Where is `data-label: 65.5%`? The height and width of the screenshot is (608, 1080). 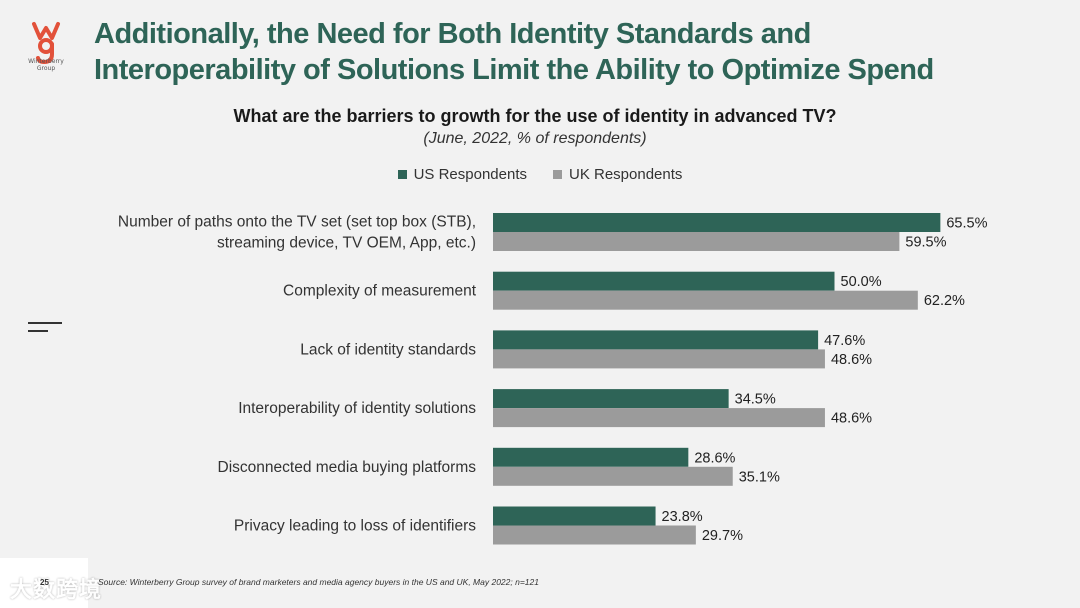 data-label: 65.5% is located at coordinates (966, 224).